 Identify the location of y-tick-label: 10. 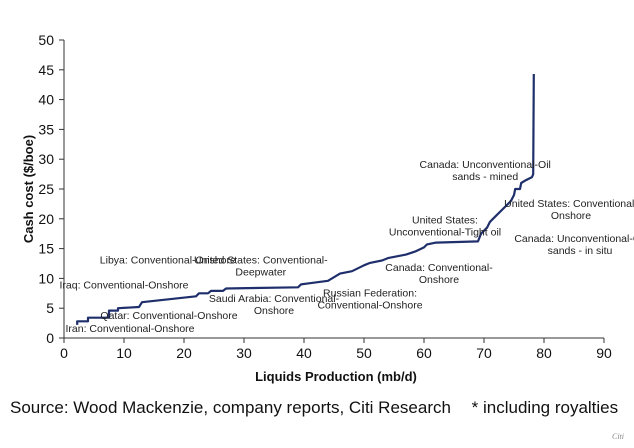
(46, 278).